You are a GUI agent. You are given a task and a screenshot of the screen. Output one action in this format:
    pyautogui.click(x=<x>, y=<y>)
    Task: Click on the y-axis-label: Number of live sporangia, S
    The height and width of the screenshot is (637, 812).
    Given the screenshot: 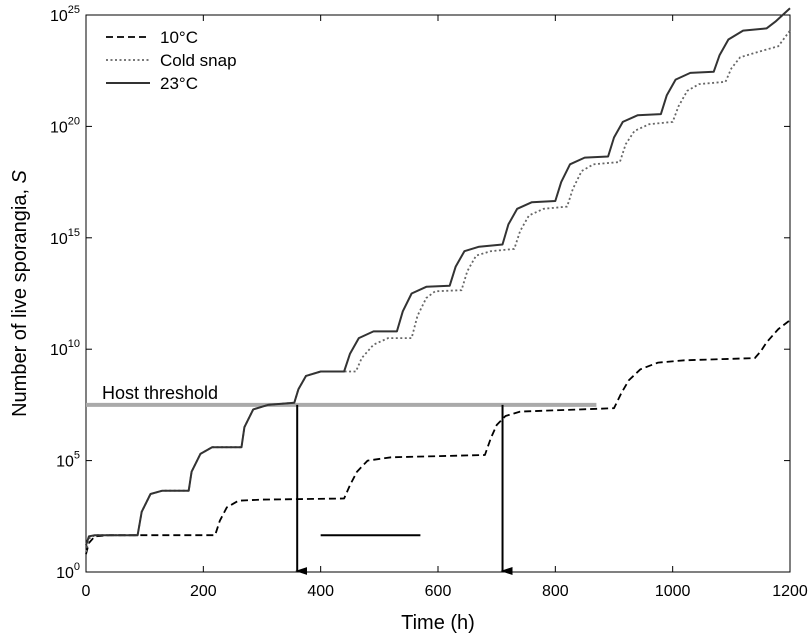 What is the action you would take?
    pyautogui.click(x=20, y=292)
    